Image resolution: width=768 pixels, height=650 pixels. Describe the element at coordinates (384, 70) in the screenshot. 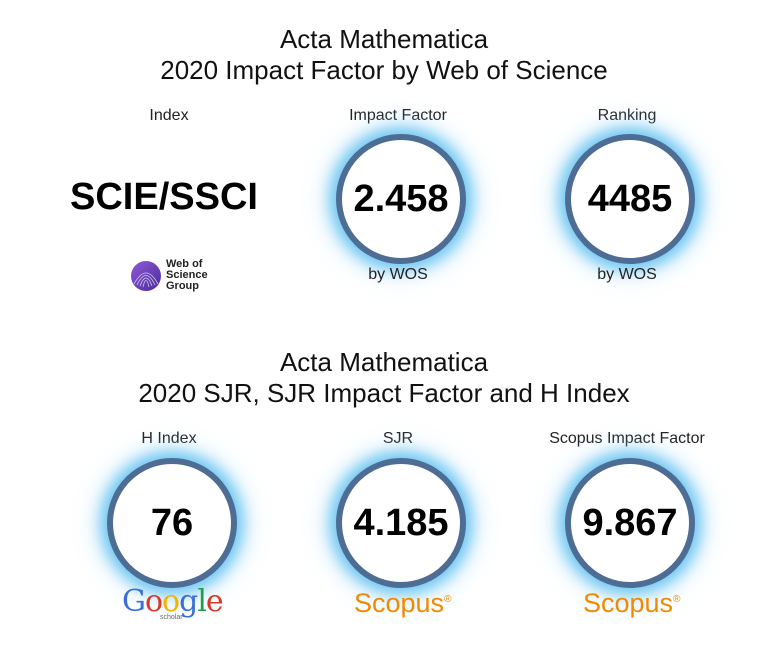

I see `section1-title-line2: 2020 Impact Factor by Web of Science` at that location.